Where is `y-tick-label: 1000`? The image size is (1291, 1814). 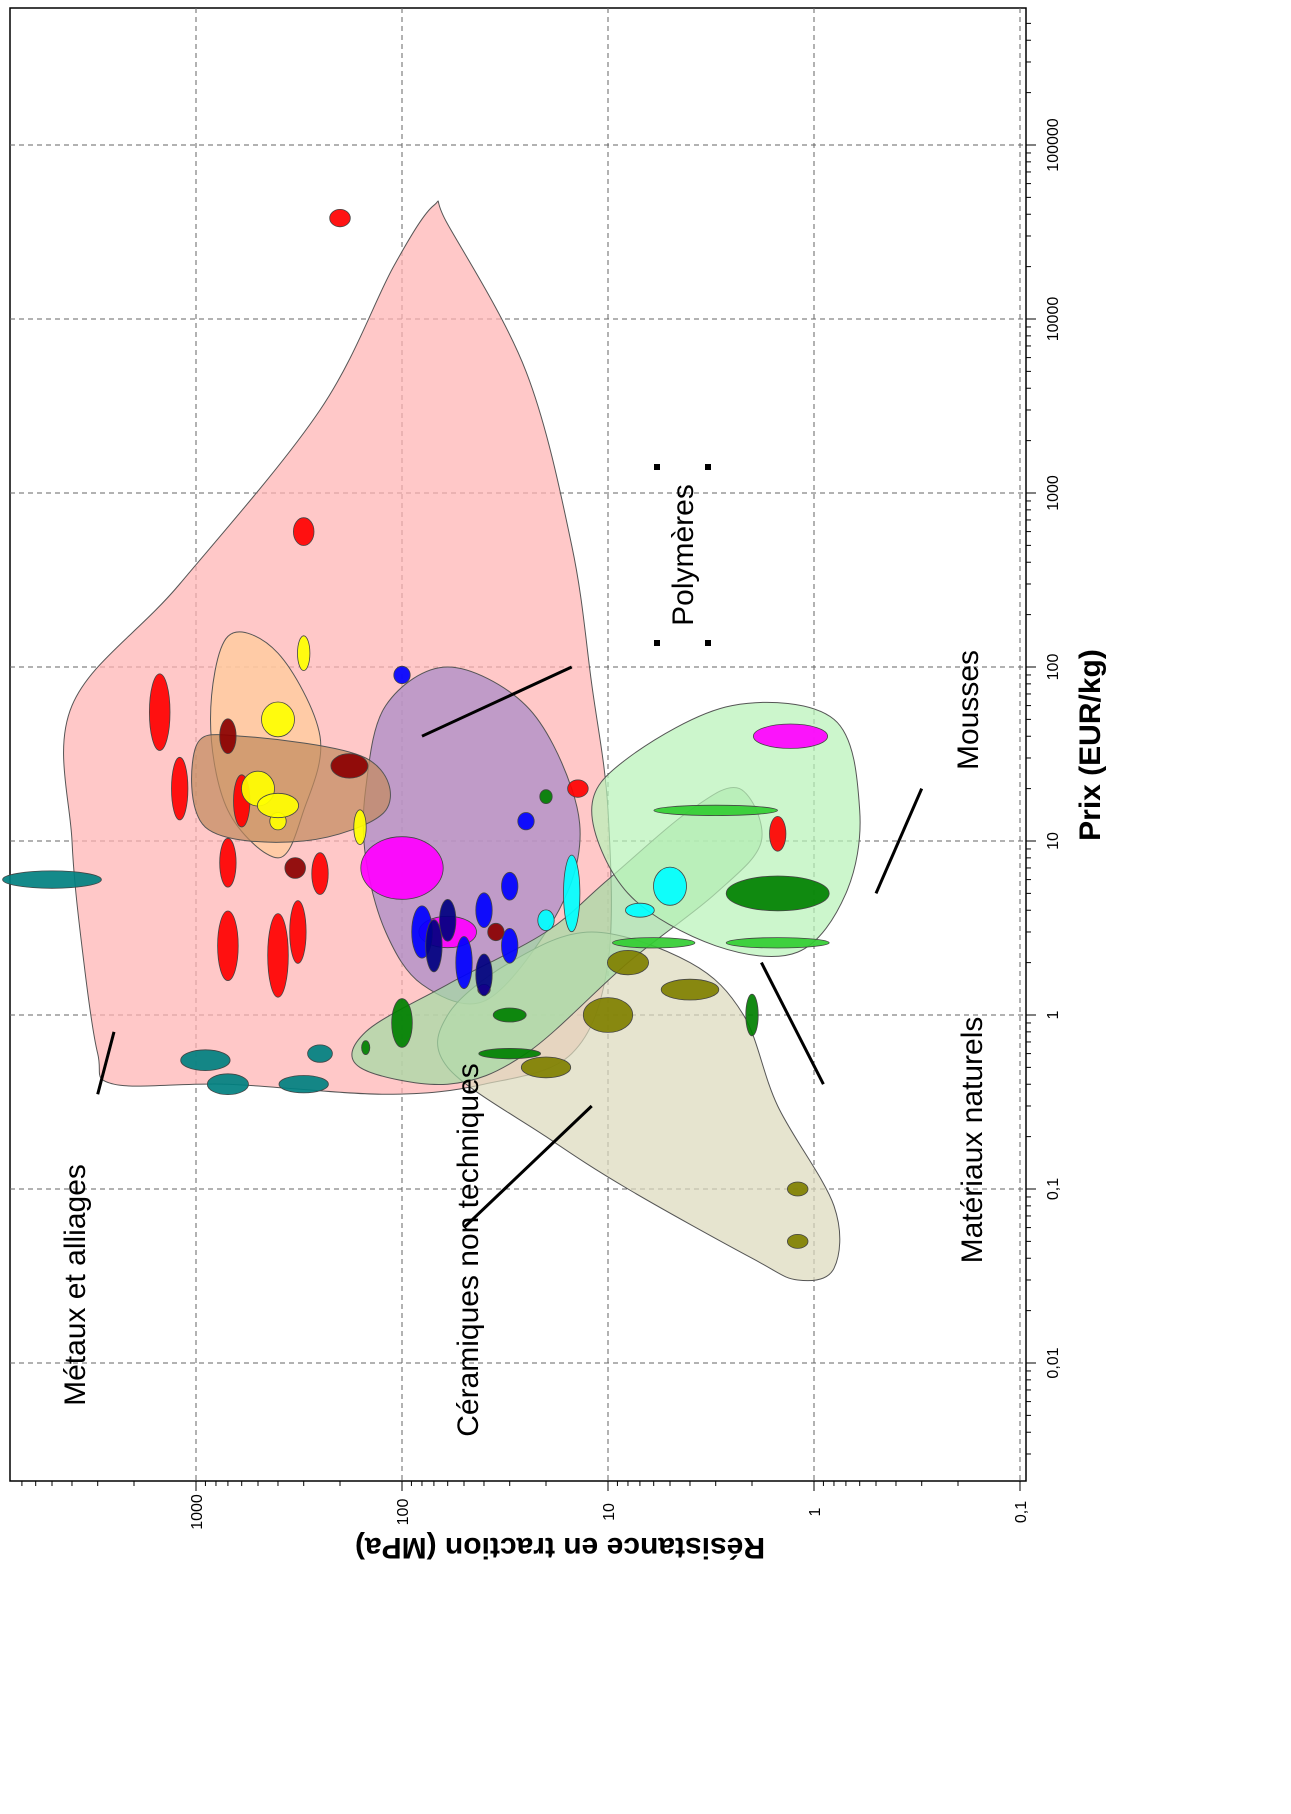 y-tick-label: 1000 is located at coordinates (197, 1512).